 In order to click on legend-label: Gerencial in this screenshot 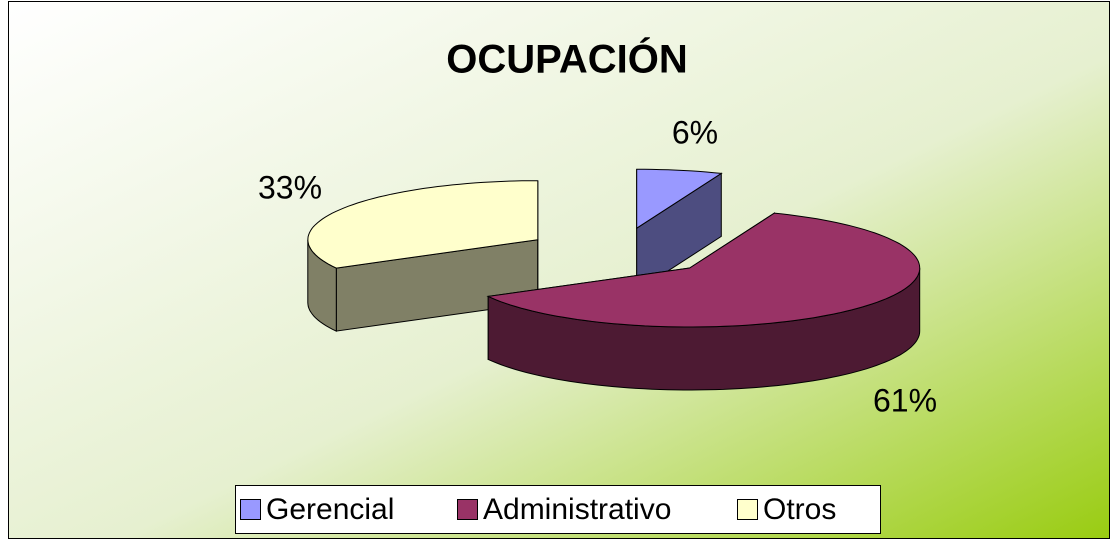, I will do `click(330, 509)`.